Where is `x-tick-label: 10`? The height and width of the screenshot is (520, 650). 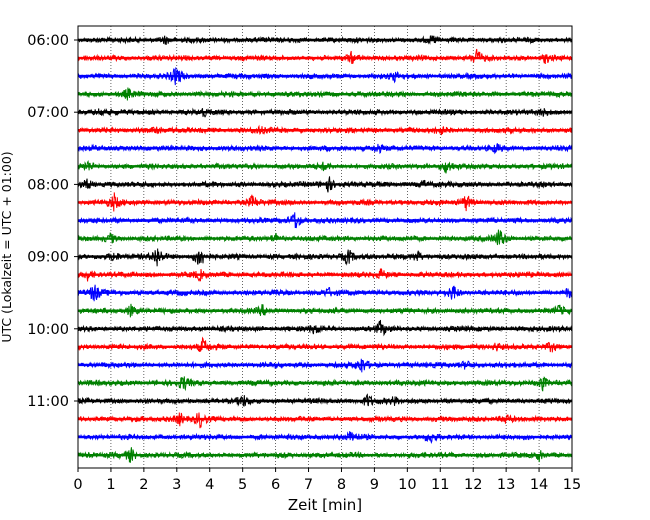 x-tick-label: 10 is located at coordinates (407, 485).